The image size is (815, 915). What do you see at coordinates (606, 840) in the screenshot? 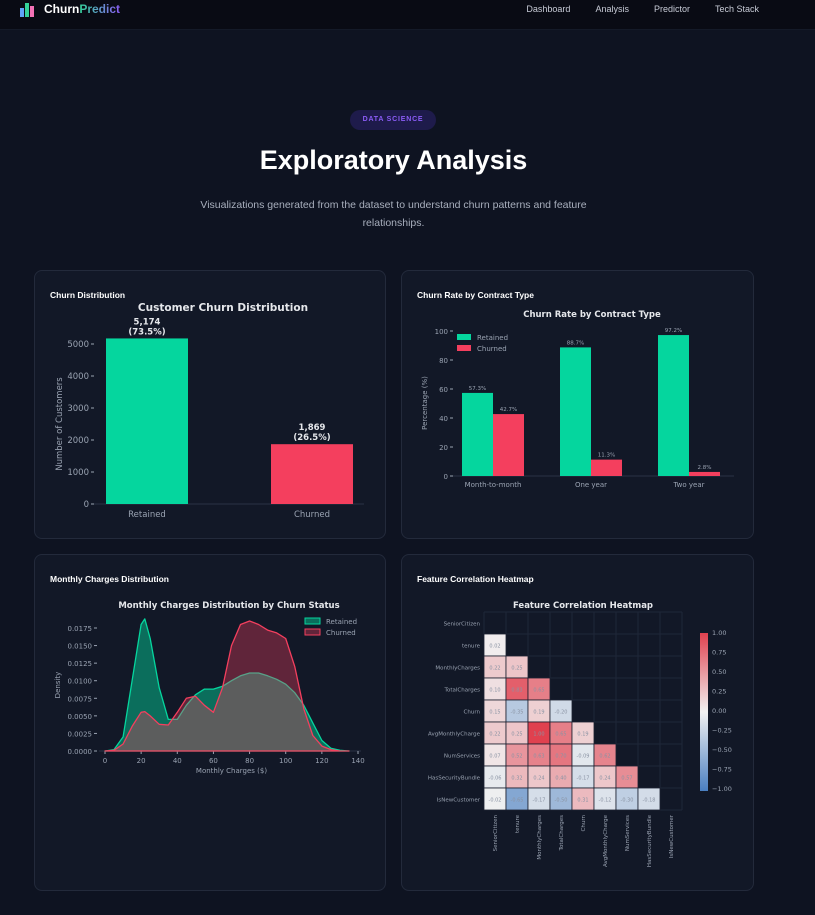
I see `column-label: AvgMonthlyCharge` at bounding box center [606, 840].